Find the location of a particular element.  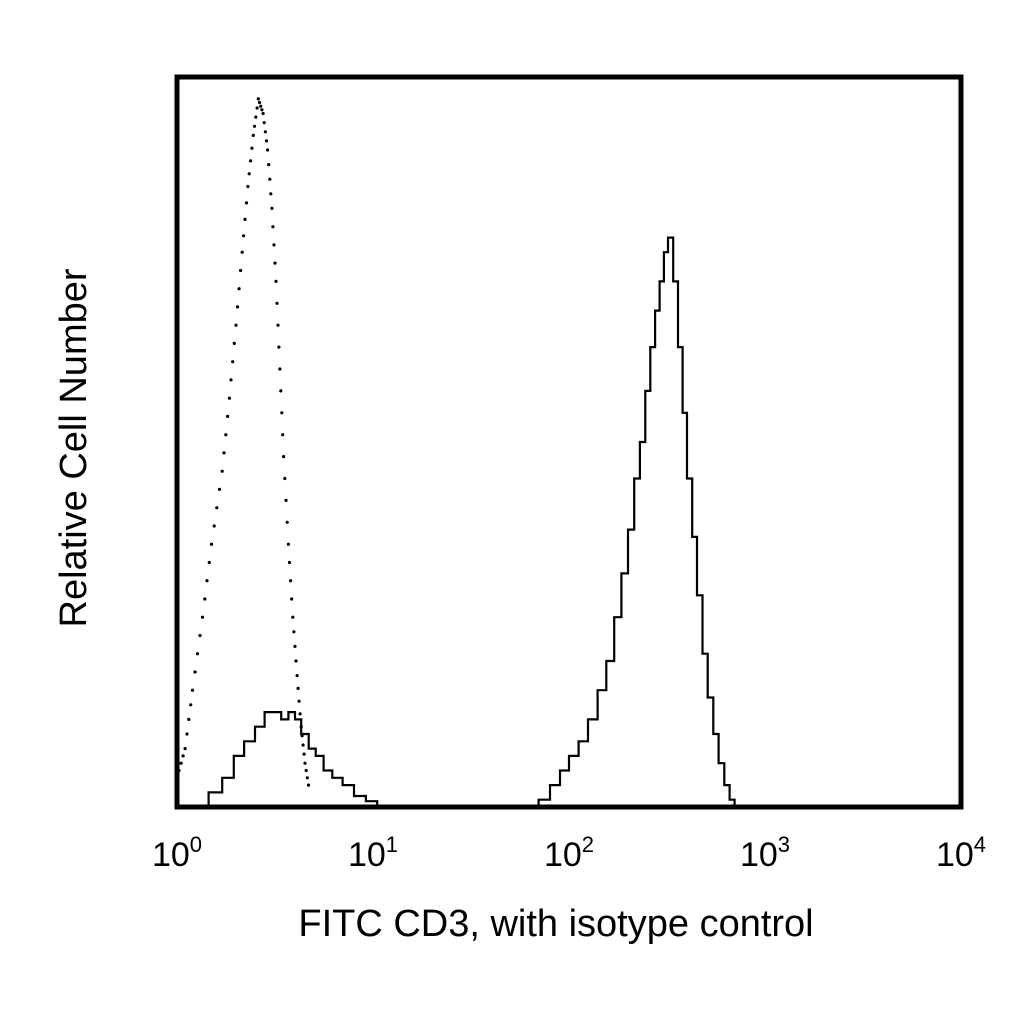

x-tick-label: 10⁰ is located at coordinates (177, 853).